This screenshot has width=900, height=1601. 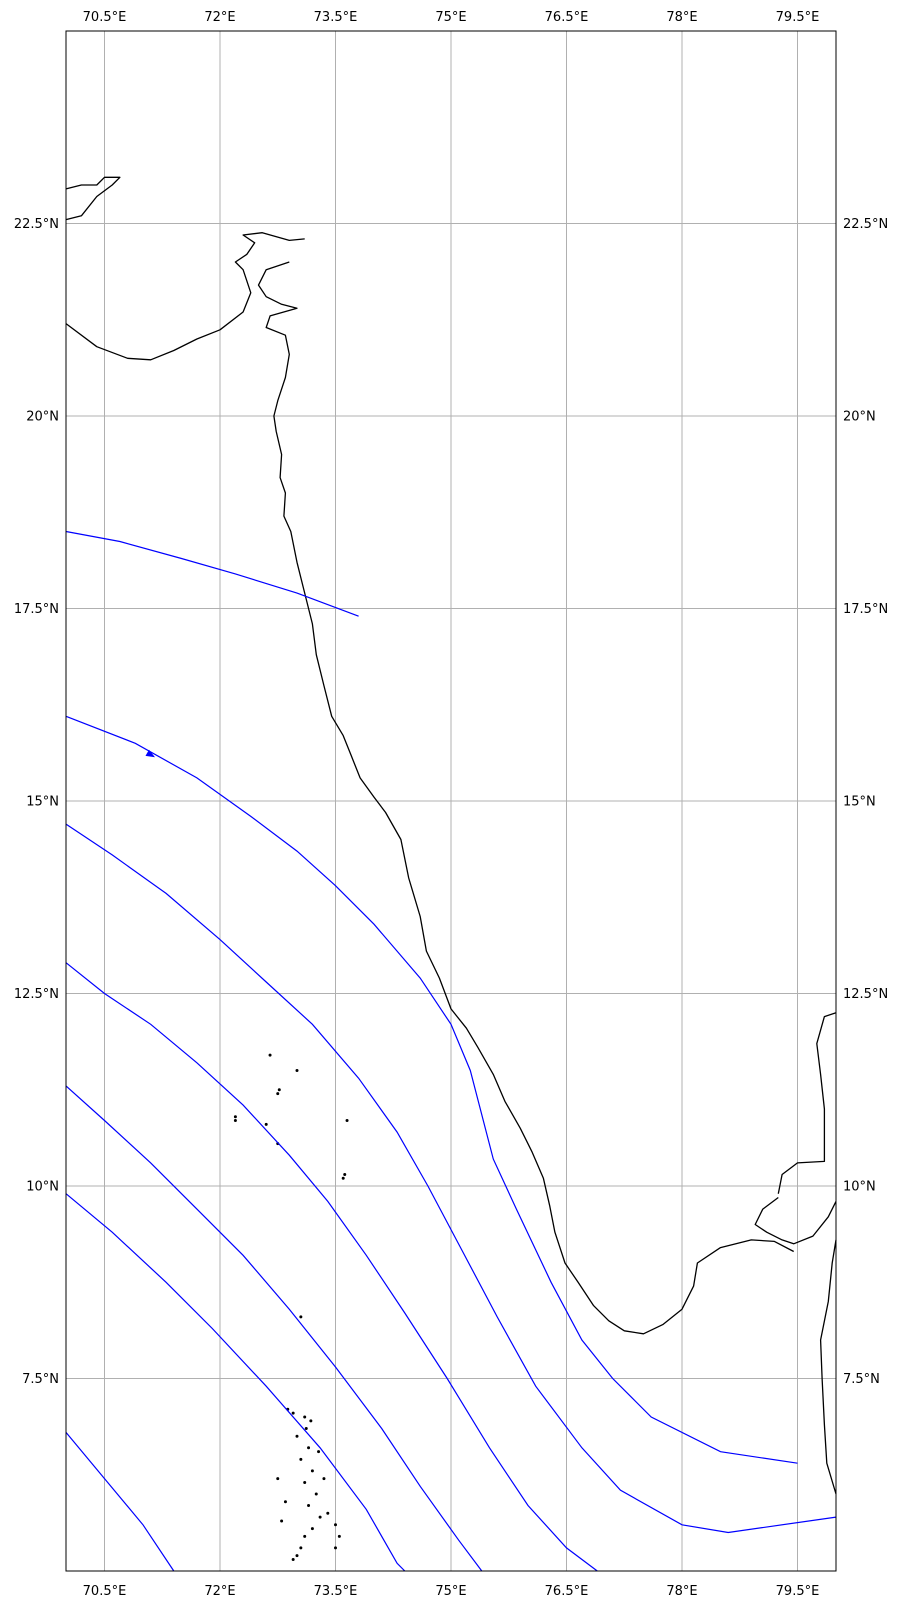 What do you see at coordinates (681, 17) in the screenshot?
I see `lon-tick-label-top: 78°E` at bounding box center [681, 17].